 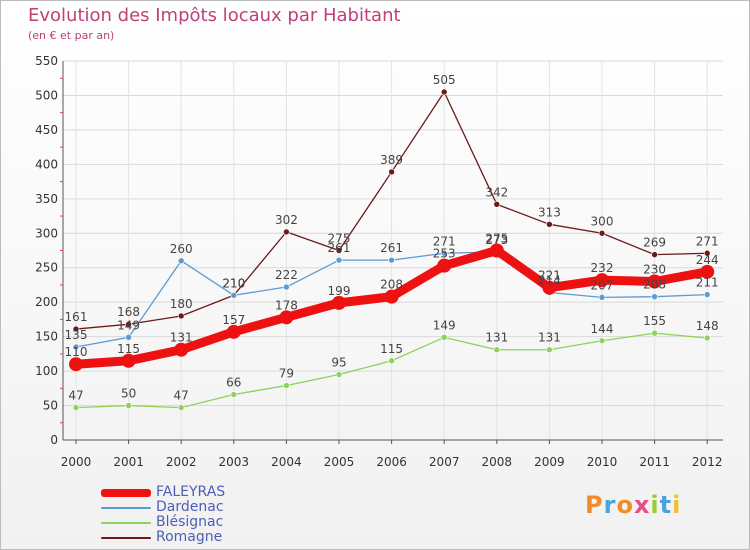 I want to click on data-label-dardenac: 222, so click(x=286, y=275).